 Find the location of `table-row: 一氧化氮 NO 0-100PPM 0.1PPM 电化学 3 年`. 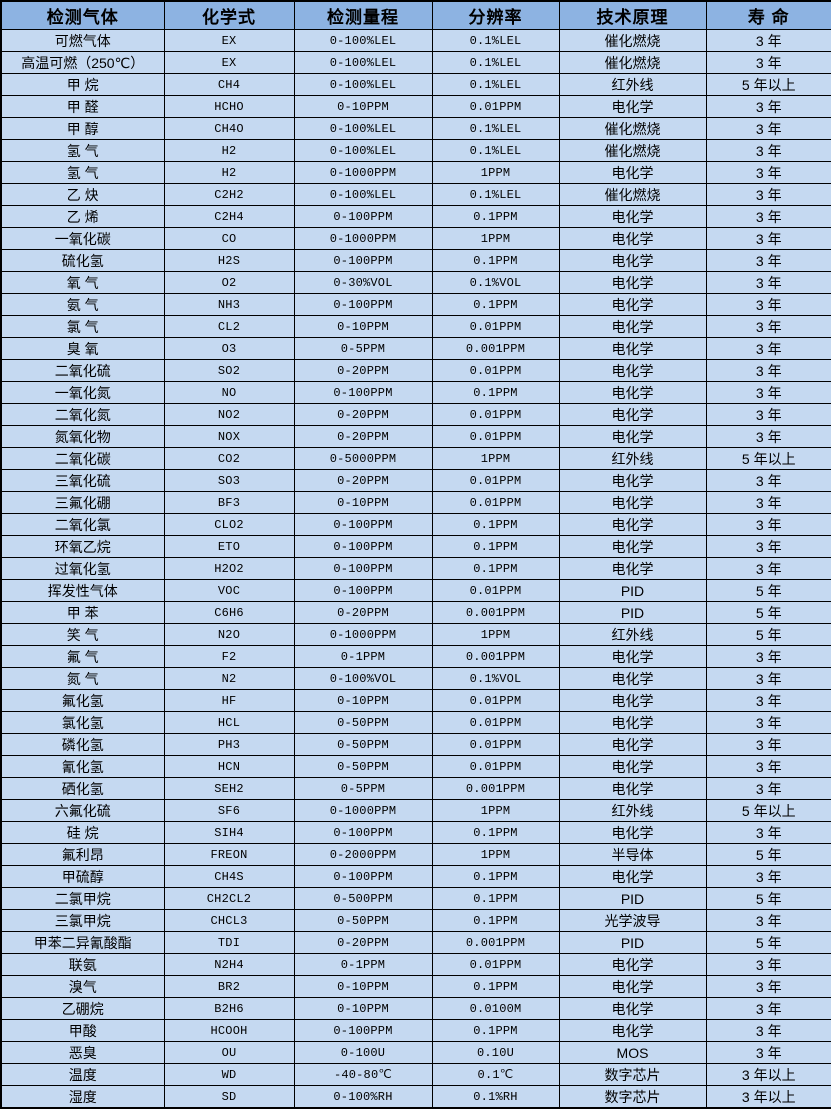

table-row: 一氧化氮 NO 0-100PPM 0.1PPM 电化学 3 年 is located at coordinates (415, 392).